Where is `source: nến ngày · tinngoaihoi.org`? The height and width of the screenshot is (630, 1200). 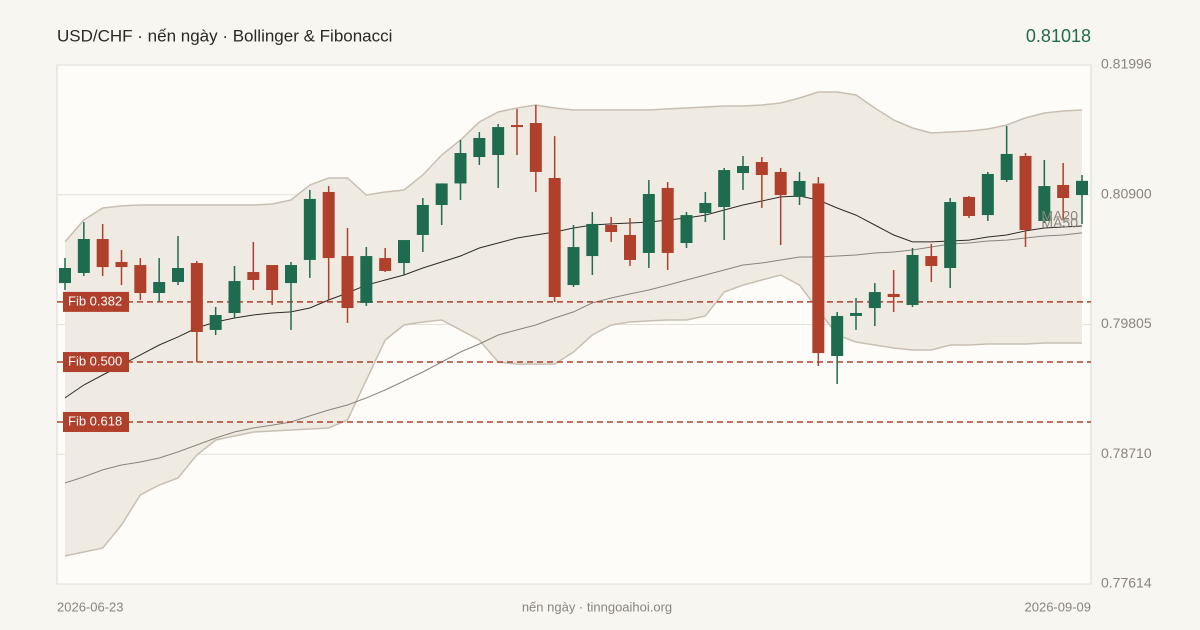 source: nến ngày · tinngoaihoi.org is located at coordinates (597, 606).